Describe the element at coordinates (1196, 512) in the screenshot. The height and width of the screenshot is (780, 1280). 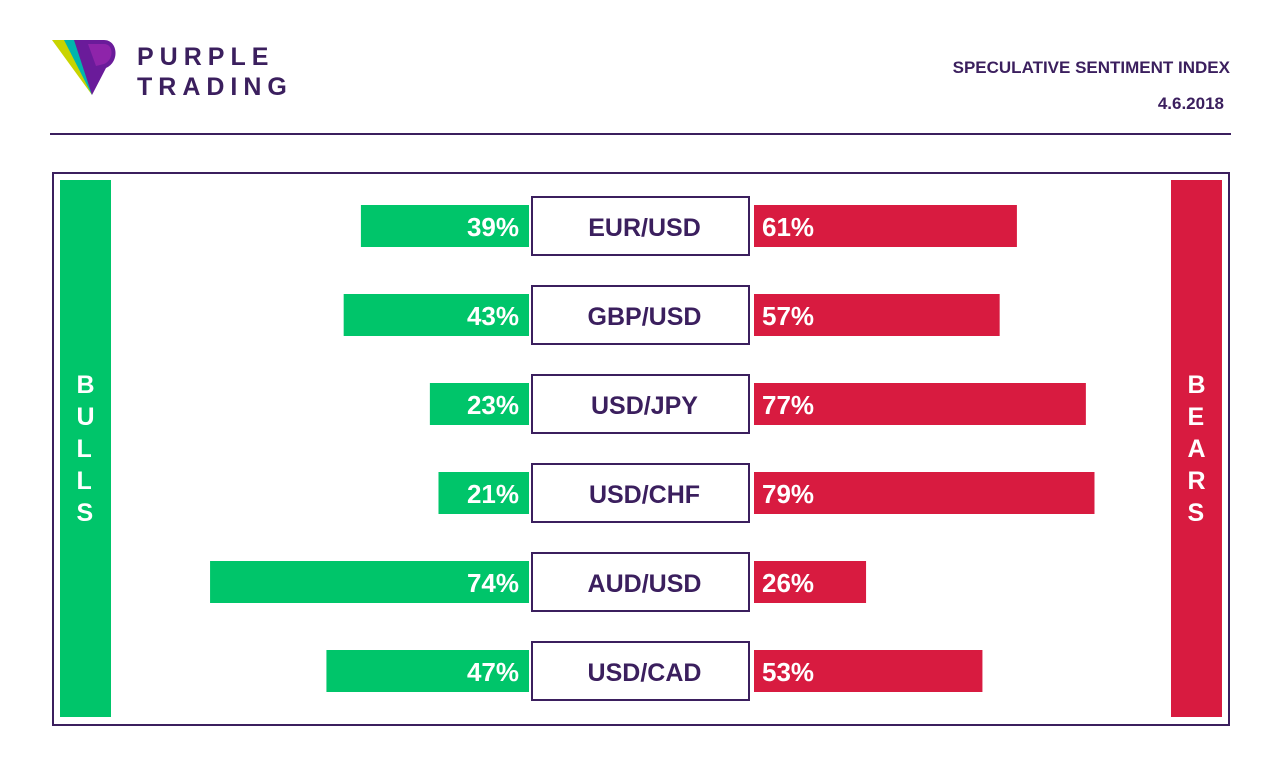
I see `bears-label-letter: S` at that location.